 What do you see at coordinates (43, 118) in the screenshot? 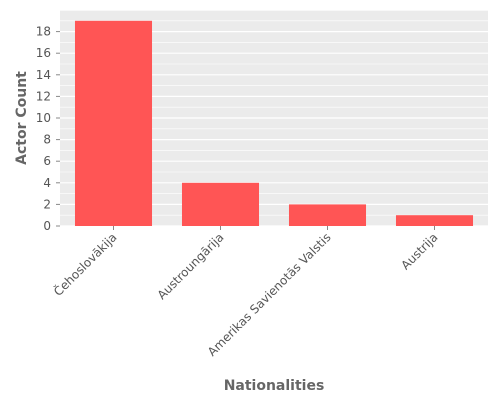
I see `y-tick-label: 10` at bounding box center [43, 118].